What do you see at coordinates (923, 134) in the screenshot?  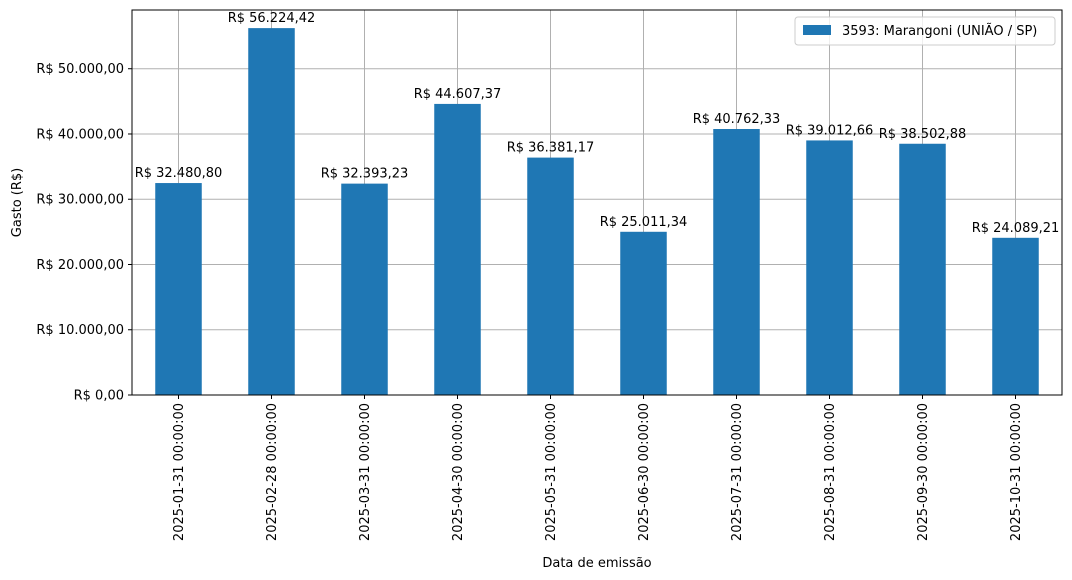 I see `bar-value-label: R$ 38.502,88` at bounding box center [923, 134].